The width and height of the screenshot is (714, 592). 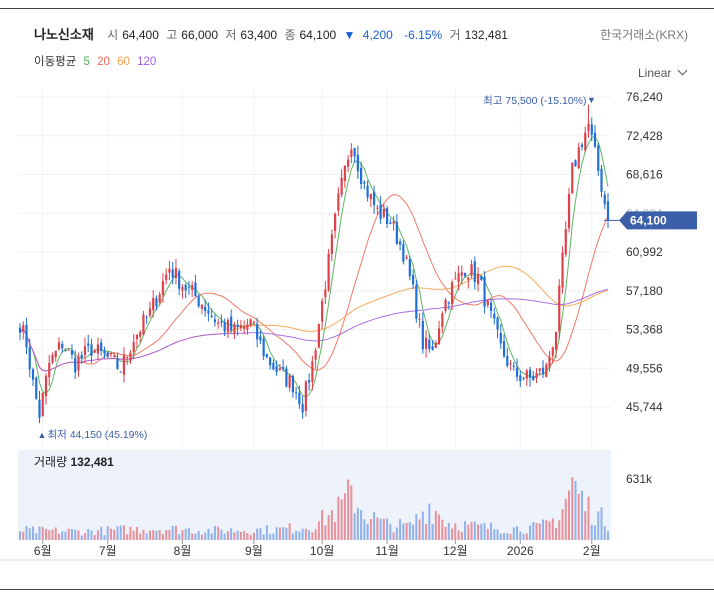 I want to click on high-marker-icon: ▼, so click(x=591, y=100).